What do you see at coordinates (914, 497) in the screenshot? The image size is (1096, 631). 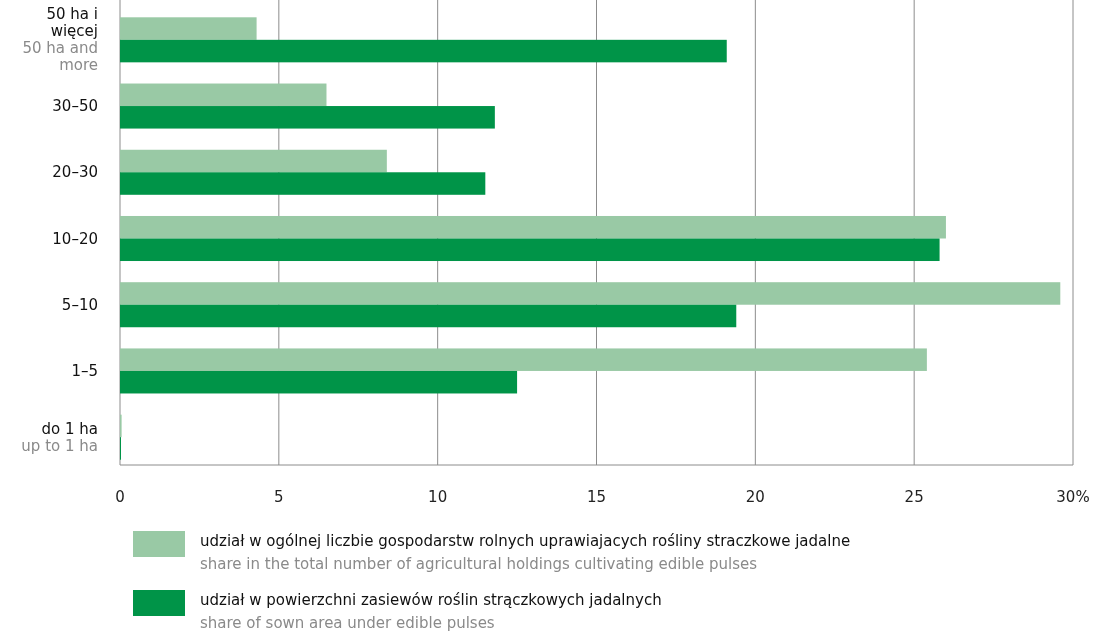 I see `x-tick-label: 25` at bounding box center [914, 497].